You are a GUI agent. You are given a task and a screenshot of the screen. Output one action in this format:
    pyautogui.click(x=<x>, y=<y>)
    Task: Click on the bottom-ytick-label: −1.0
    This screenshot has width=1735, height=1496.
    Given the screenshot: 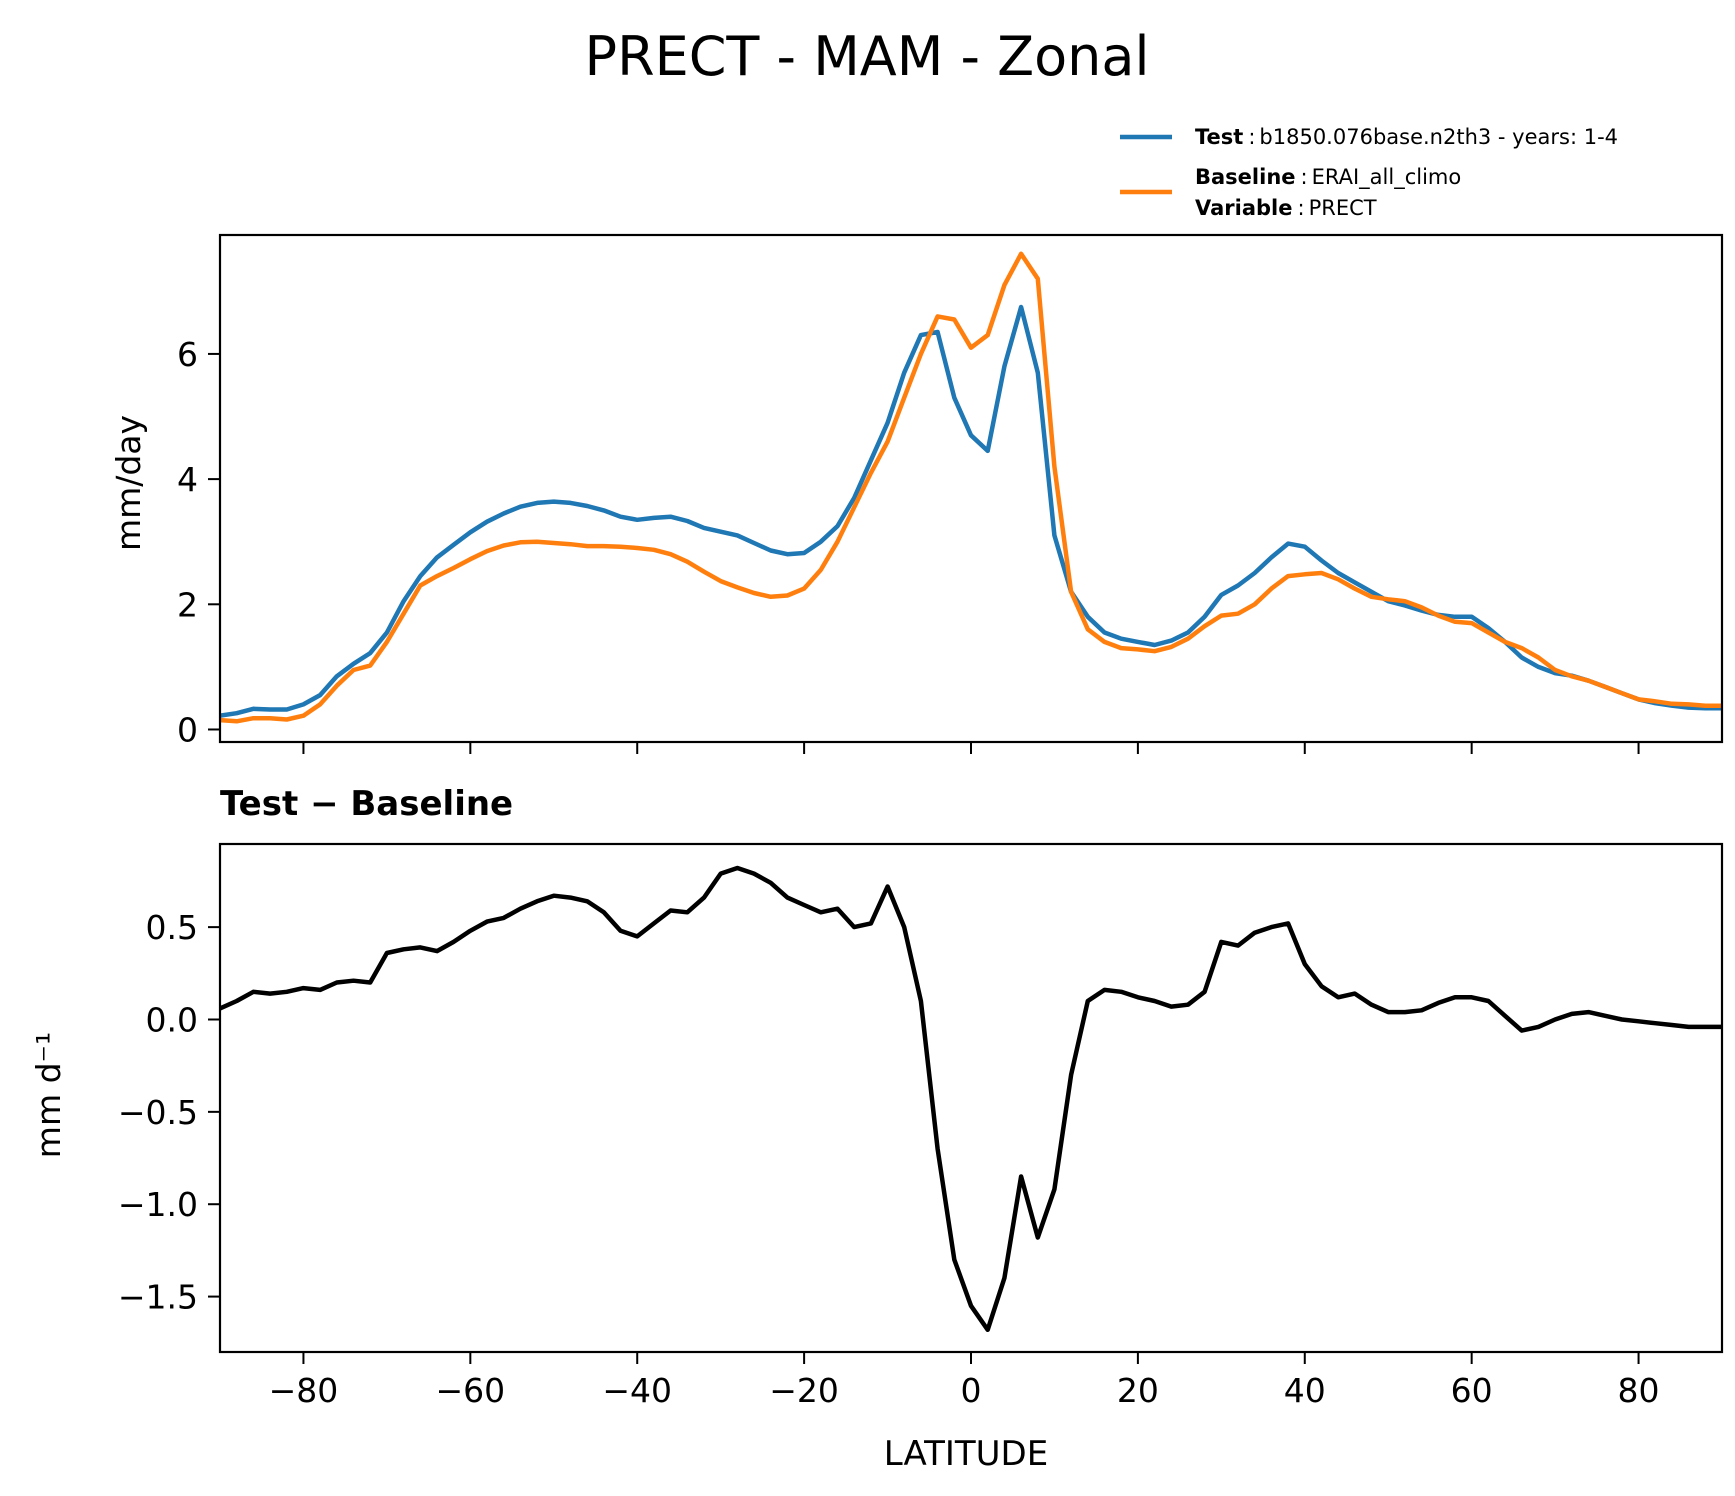 What is the action you would take?
    pyautogui.click(x=158, y=1204)
    